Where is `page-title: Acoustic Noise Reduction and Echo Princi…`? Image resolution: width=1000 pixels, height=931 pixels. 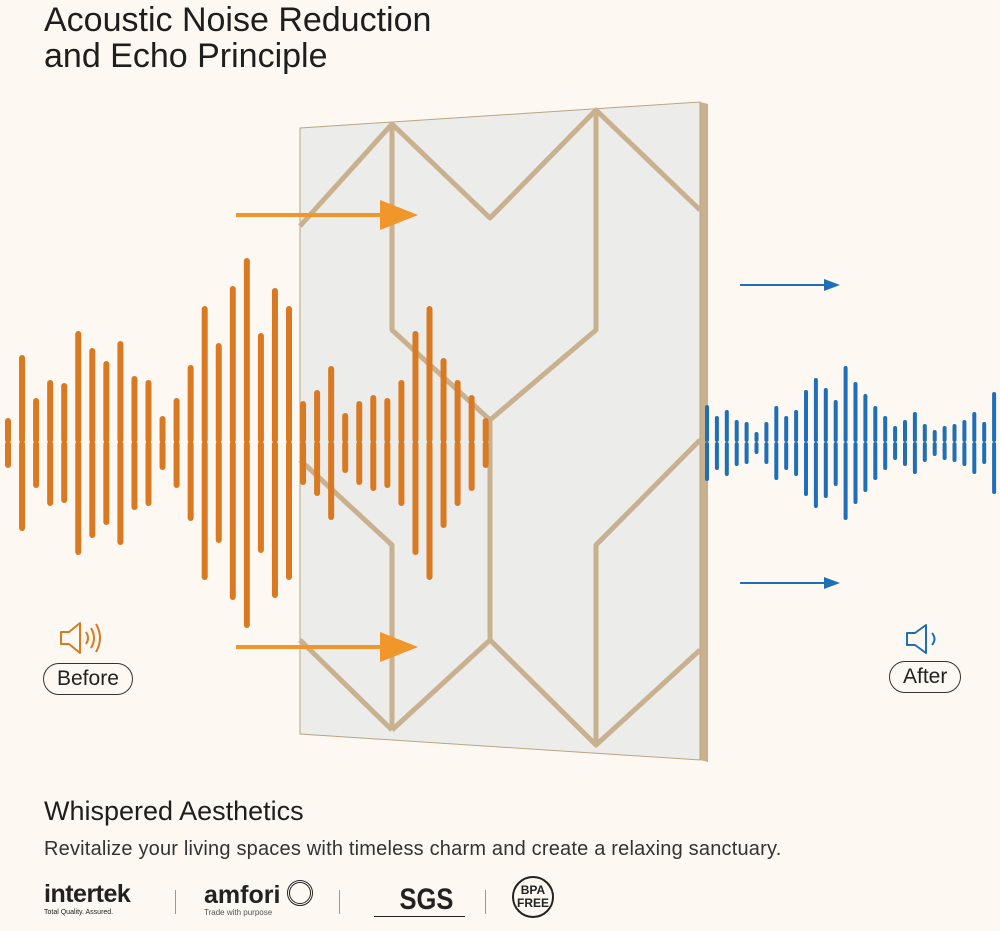
page-title: Acoustic Noise Reduction and Echo Princi… is located at coordinates (237, 38).